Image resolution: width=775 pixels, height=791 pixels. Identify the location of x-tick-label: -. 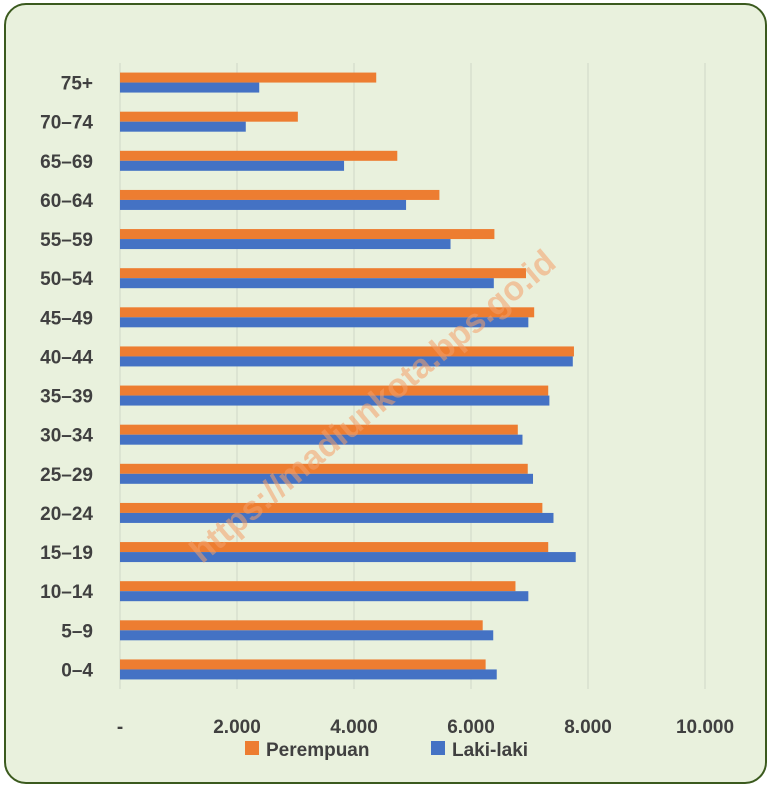
(120, 727).